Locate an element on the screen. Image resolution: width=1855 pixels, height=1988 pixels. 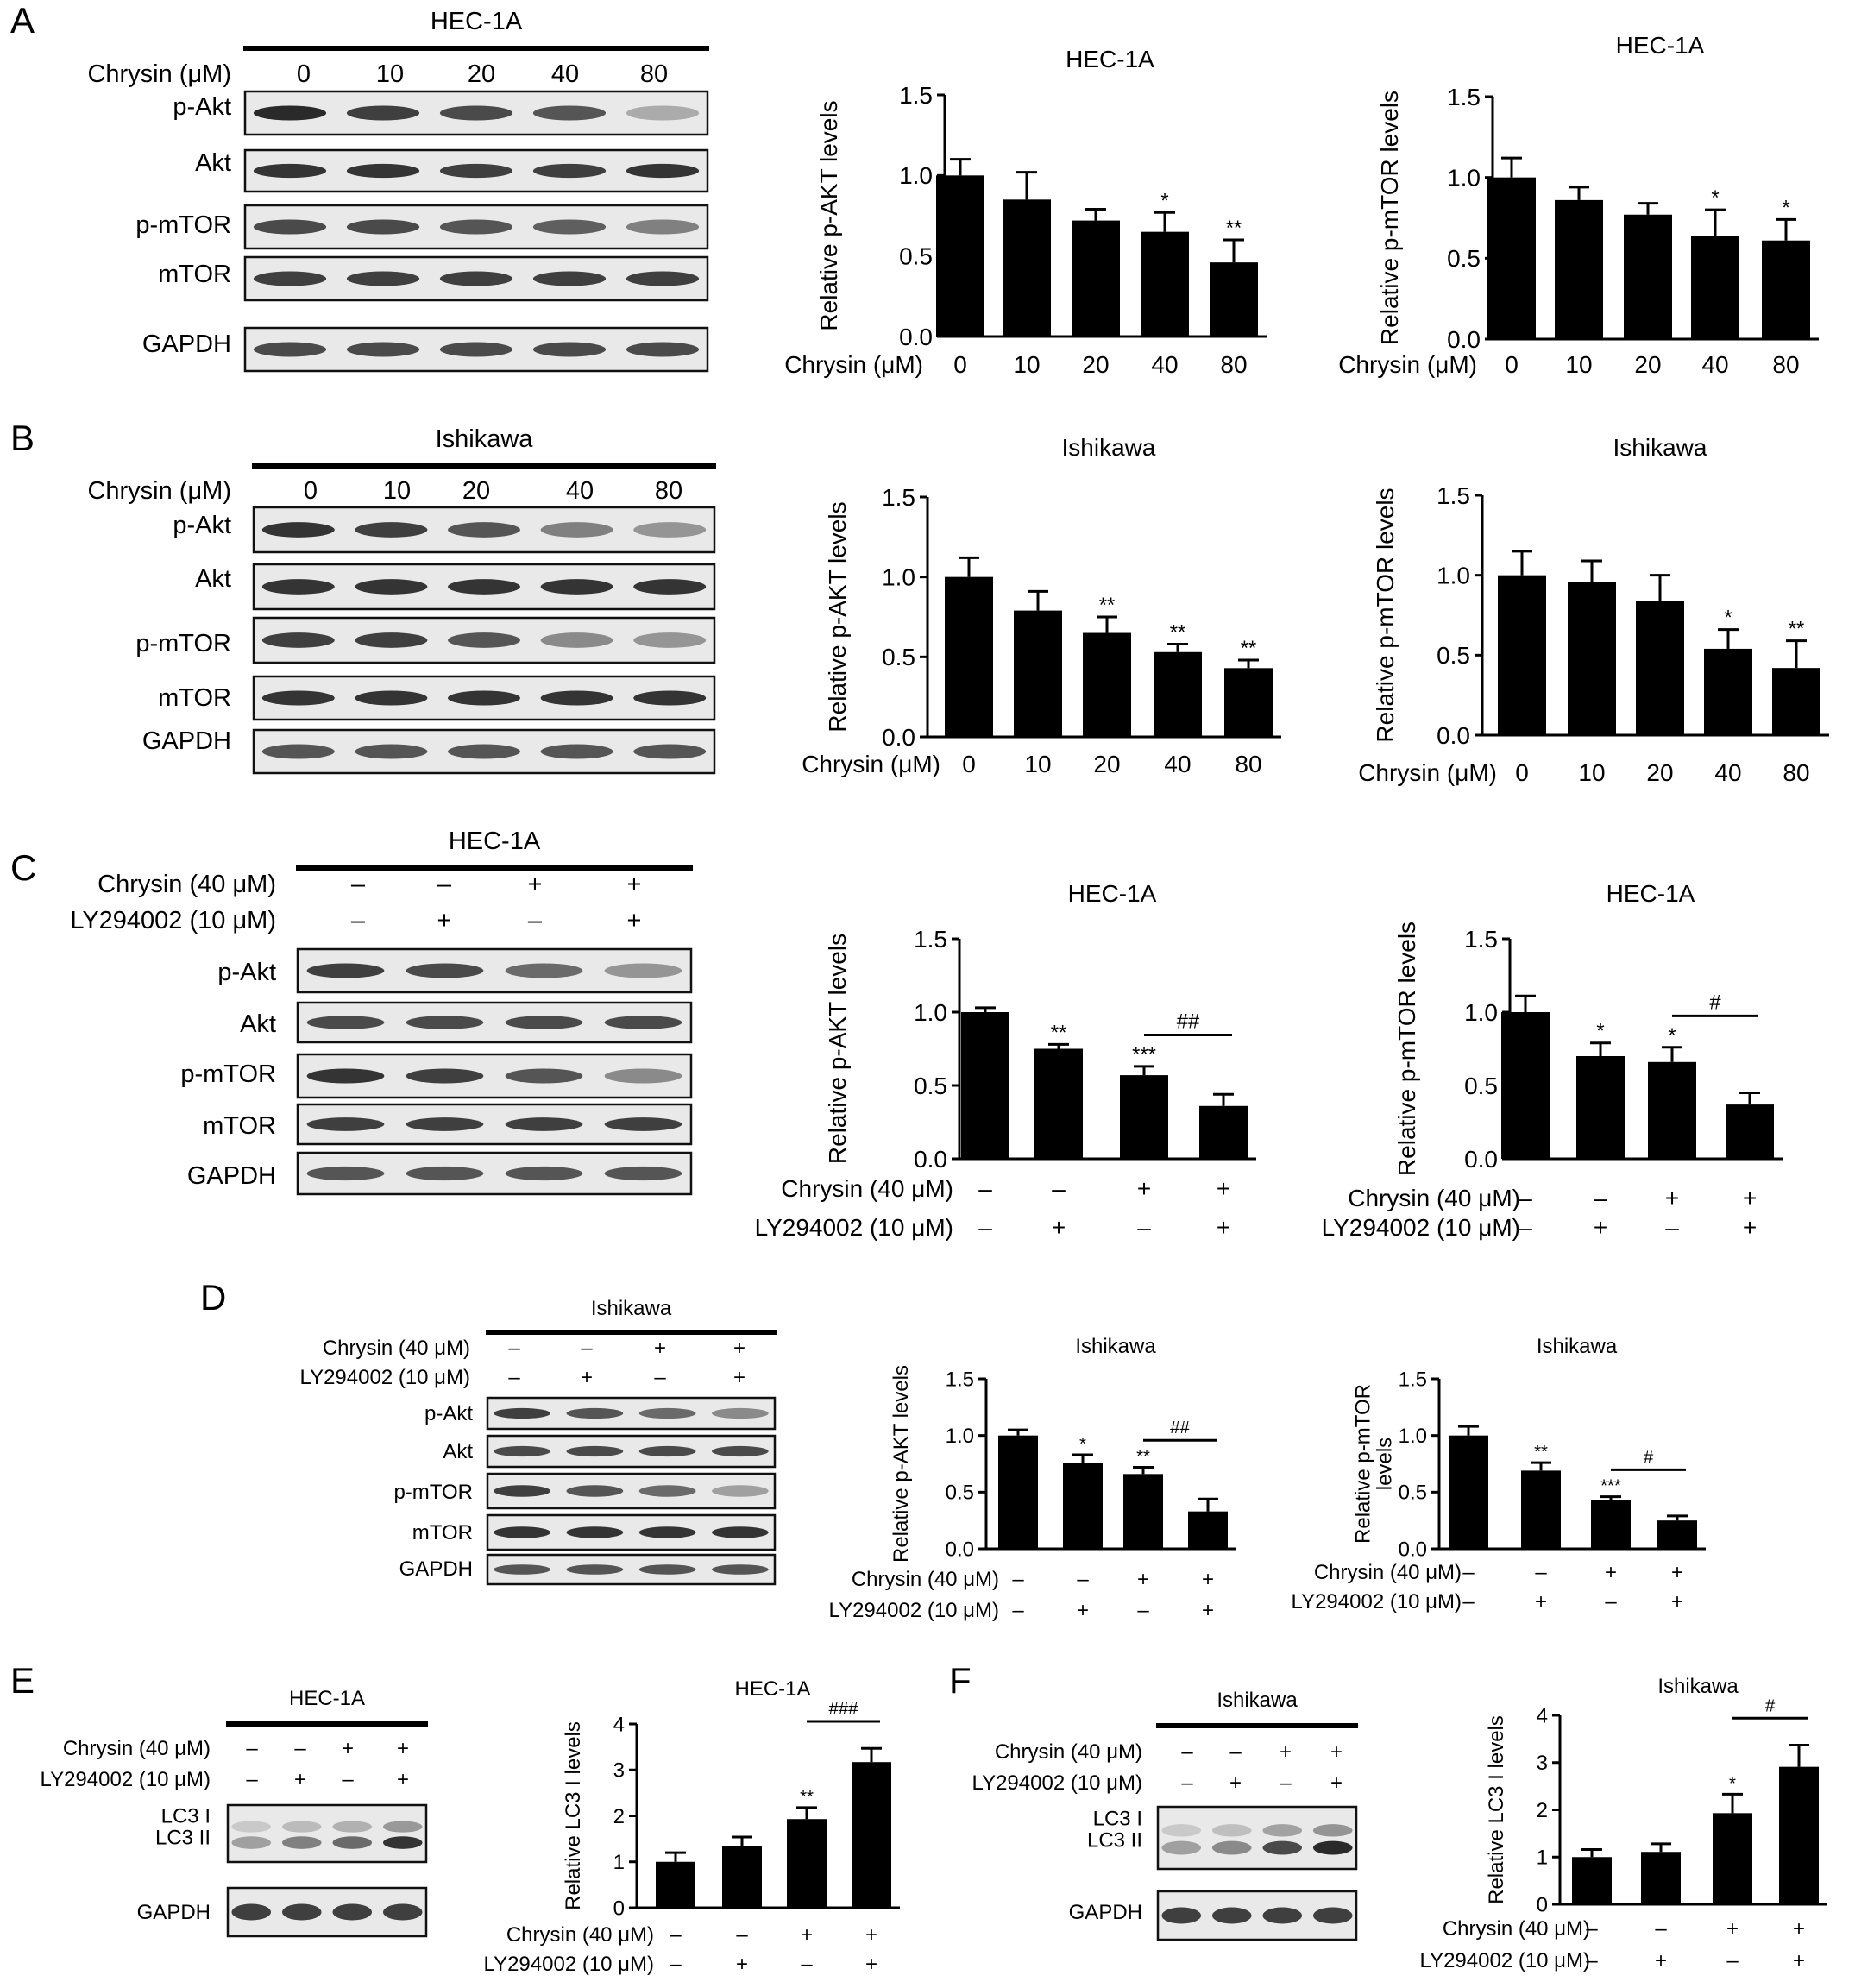
chart-title: HEC-1A is located at coordinates (1112, 893).